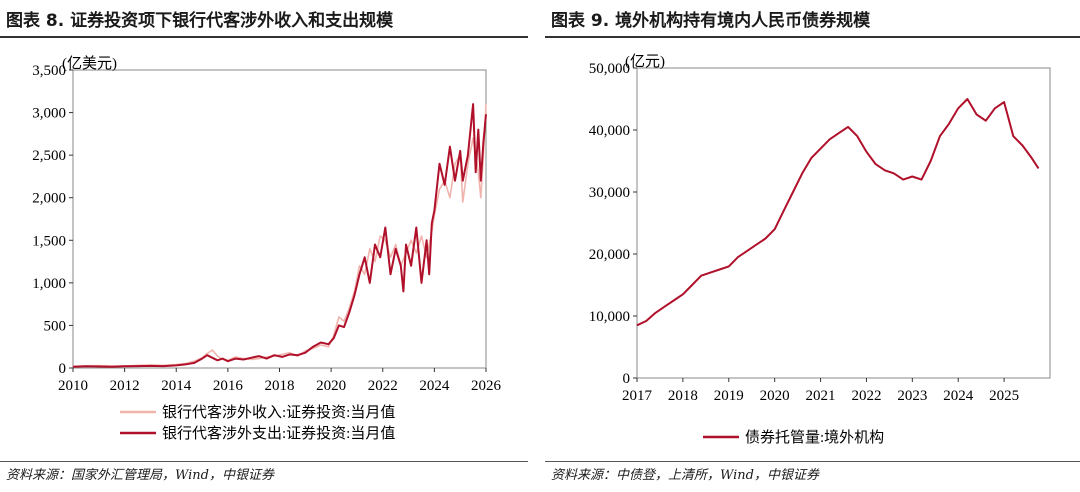  I want to click on x-tick-label: 2012, so click(125, 386).